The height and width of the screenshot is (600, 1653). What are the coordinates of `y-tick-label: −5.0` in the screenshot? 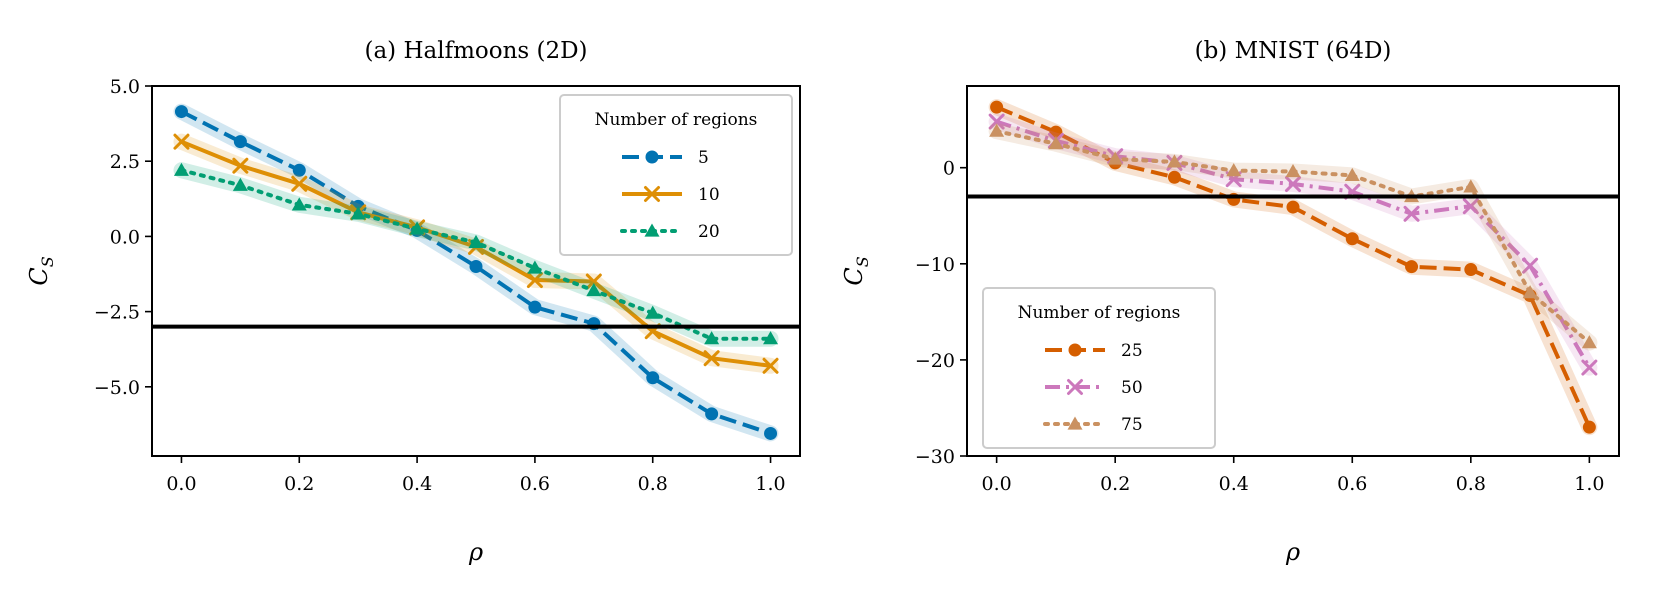 It's located at (117, 388).